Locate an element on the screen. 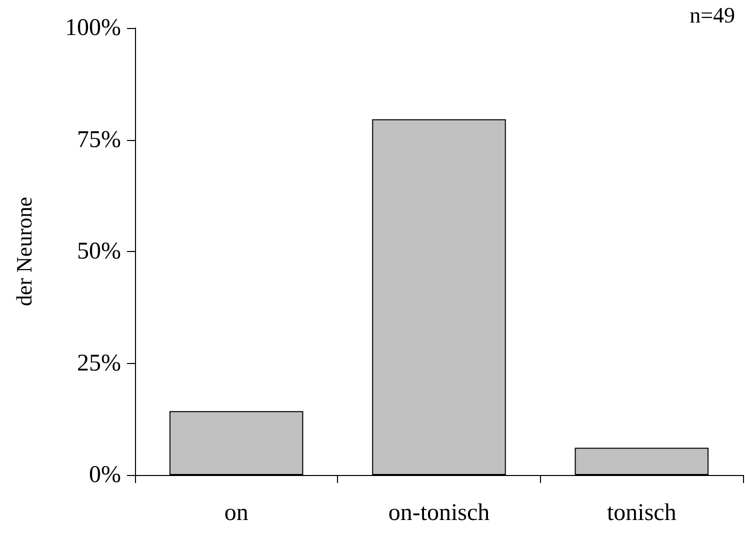  x-tick-label: on is located at coordinates (236, 513).